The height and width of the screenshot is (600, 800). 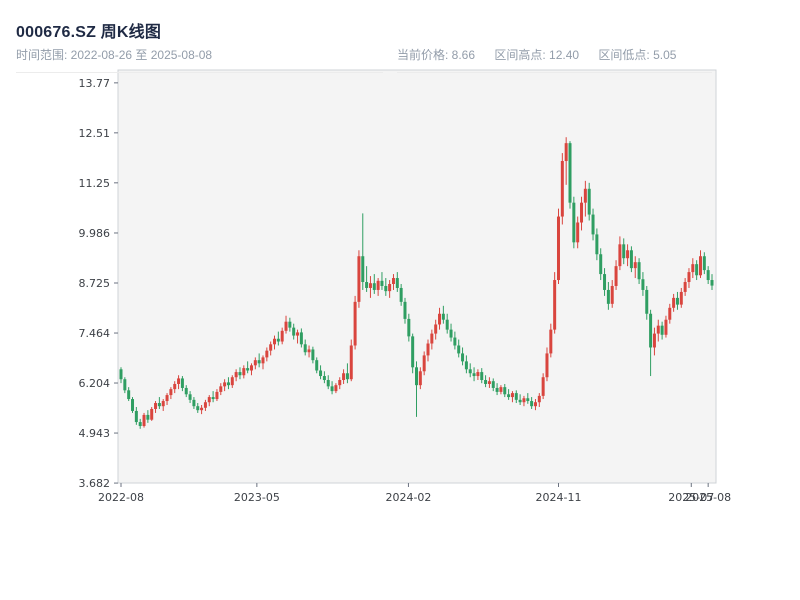 What do you see at coordinates (708, 497) in the screenshot?
I see `x-tick-label: 2025-08` at bounding box center [708, 497].